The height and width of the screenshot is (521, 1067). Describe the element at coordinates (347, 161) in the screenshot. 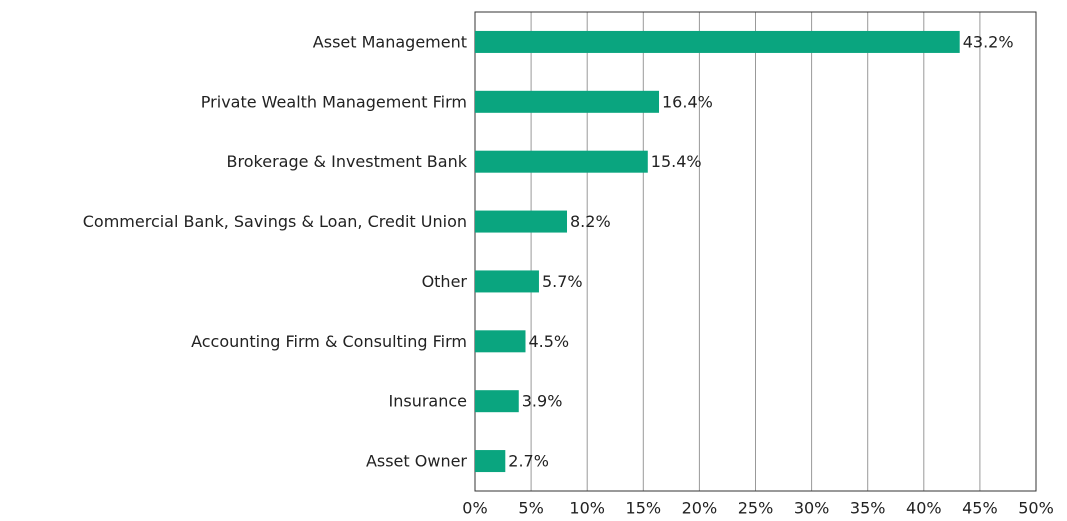

I see `y-tick-label: Brokerage & Investment Bank` at that location.